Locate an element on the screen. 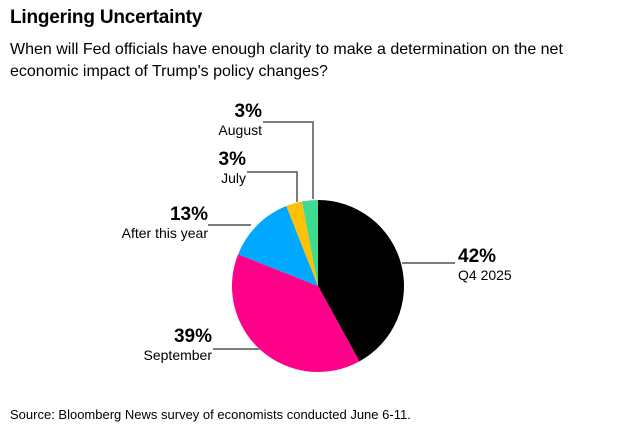  callout-august-label: August is located at coordinates (240, 130).